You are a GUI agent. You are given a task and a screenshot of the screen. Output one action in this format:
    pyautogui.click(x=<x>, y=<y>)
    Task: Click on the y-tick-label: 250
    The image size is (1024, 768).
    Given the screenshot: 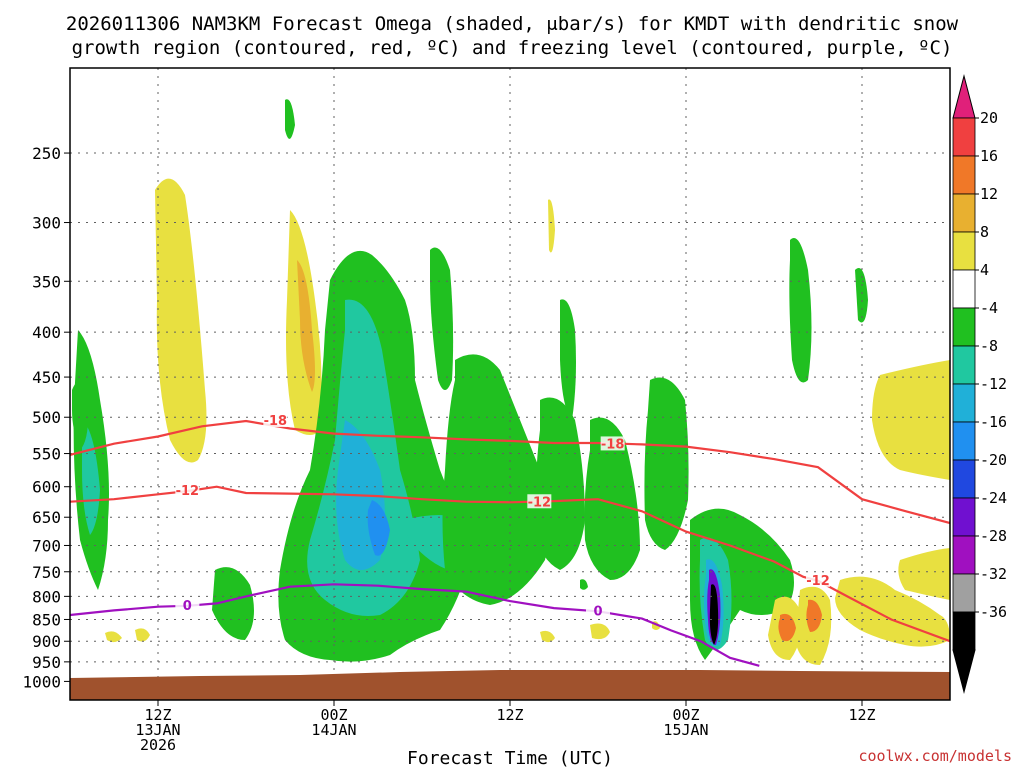 What is the action you would take?
    pyautogui.click(x=46, y=153)
    